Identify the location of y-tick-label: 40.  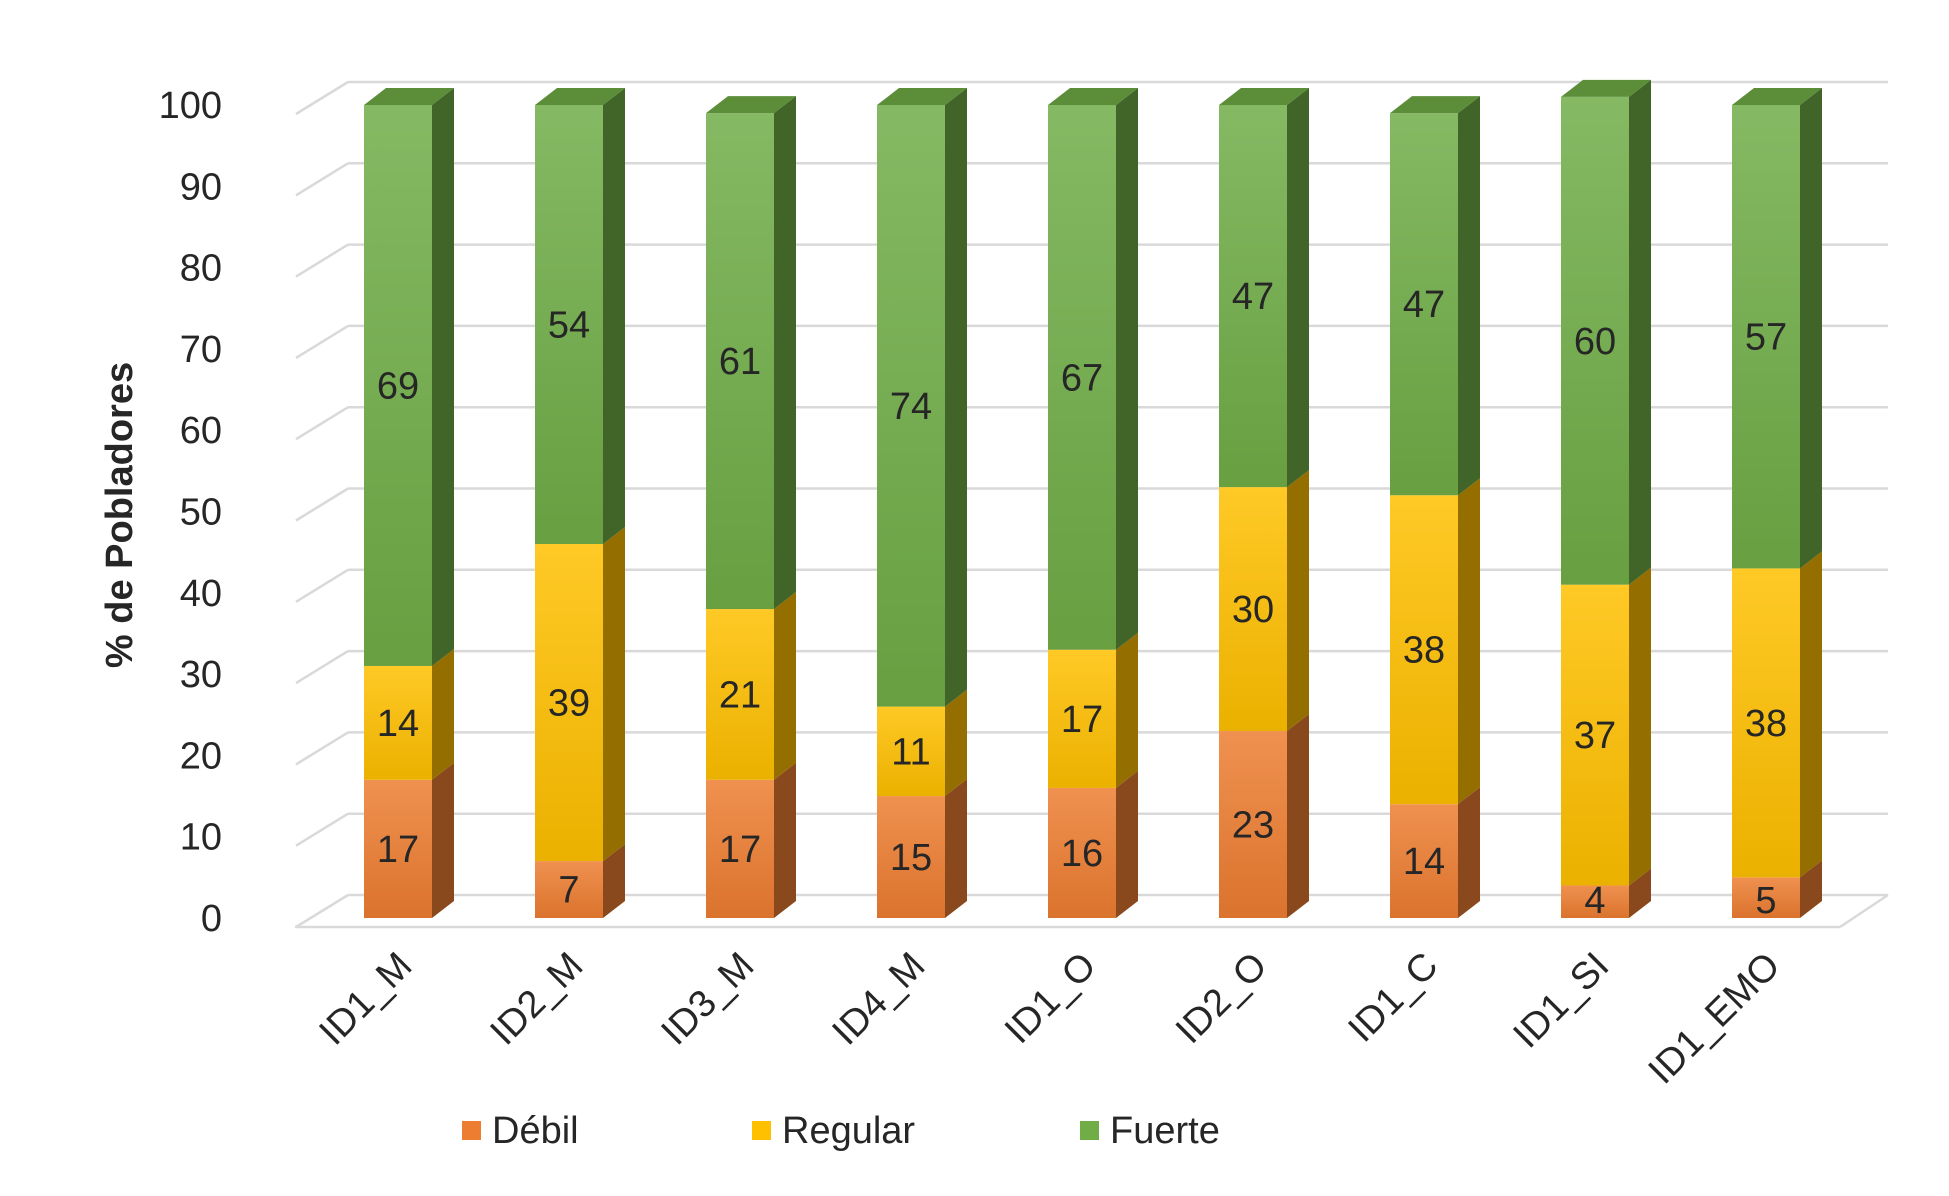
(201, 594).